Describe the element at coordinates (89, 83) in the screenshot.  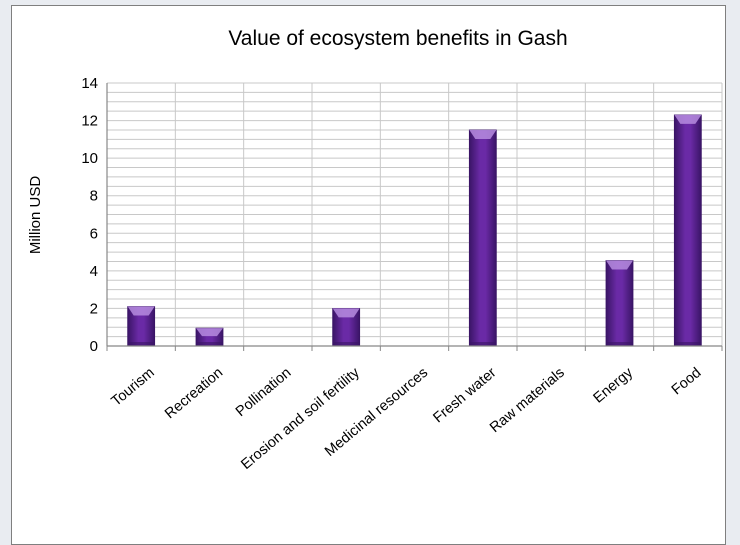
I see `y-tick-label: 14` at that location.